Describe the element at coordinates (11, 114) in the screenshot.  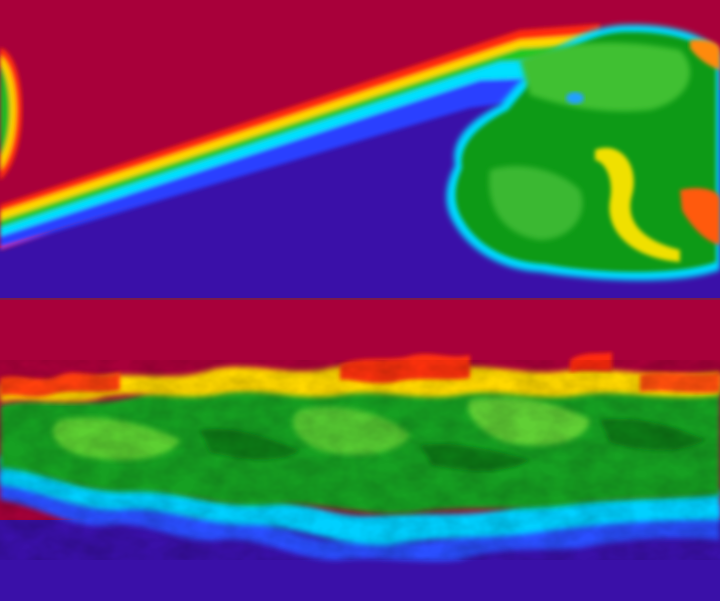
I see `top-left-blob` at that location.